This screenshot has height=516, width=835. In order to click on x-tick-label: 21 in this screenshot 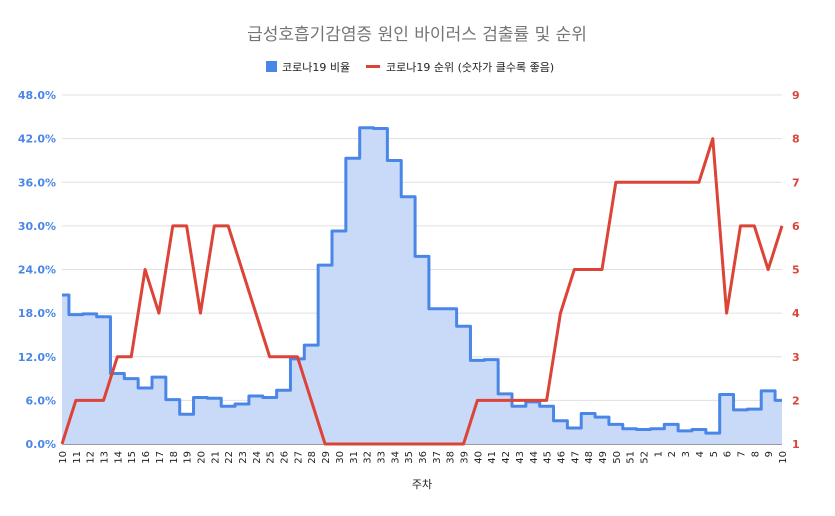, I will do `click(215, 457)`.